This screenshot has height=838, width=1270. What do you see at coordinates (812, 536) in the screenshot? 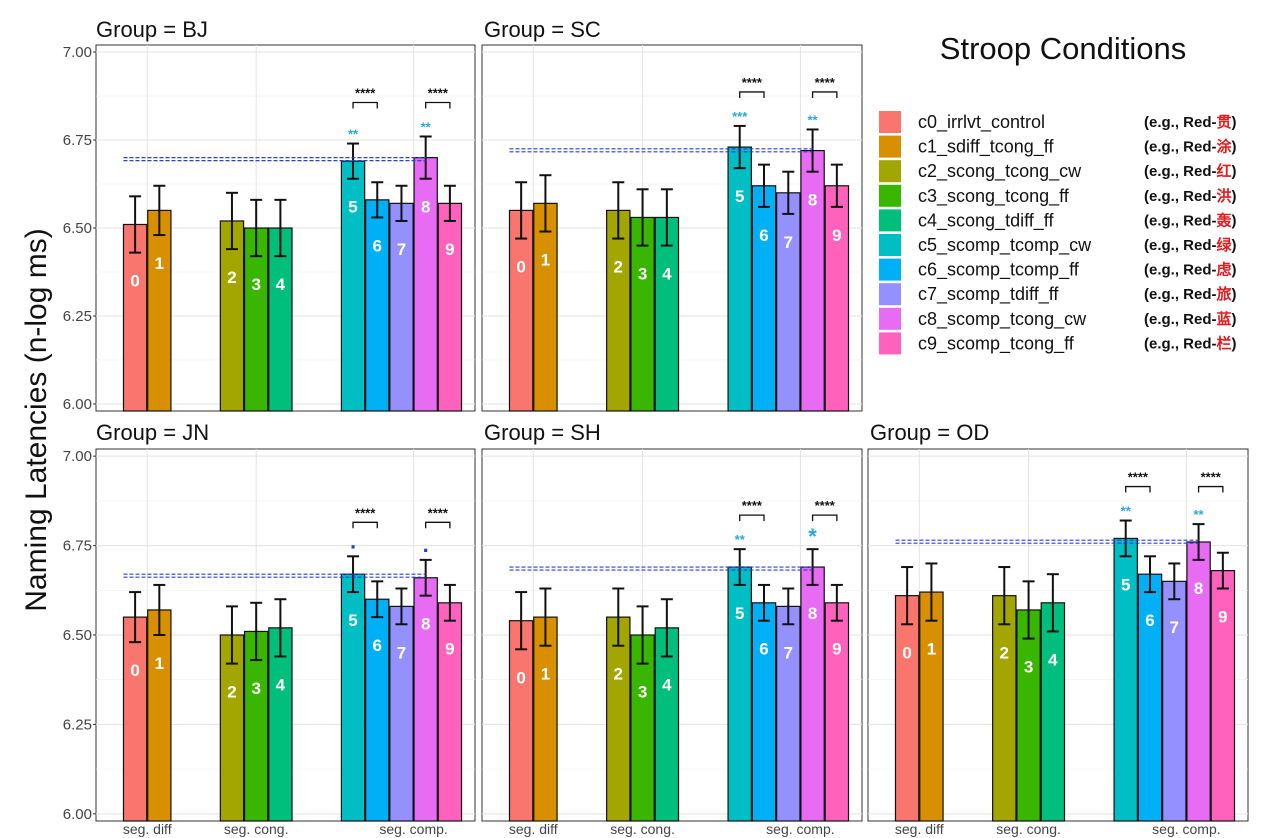
I see `significance-marker-c8: *` at bounding box center [812, 536].